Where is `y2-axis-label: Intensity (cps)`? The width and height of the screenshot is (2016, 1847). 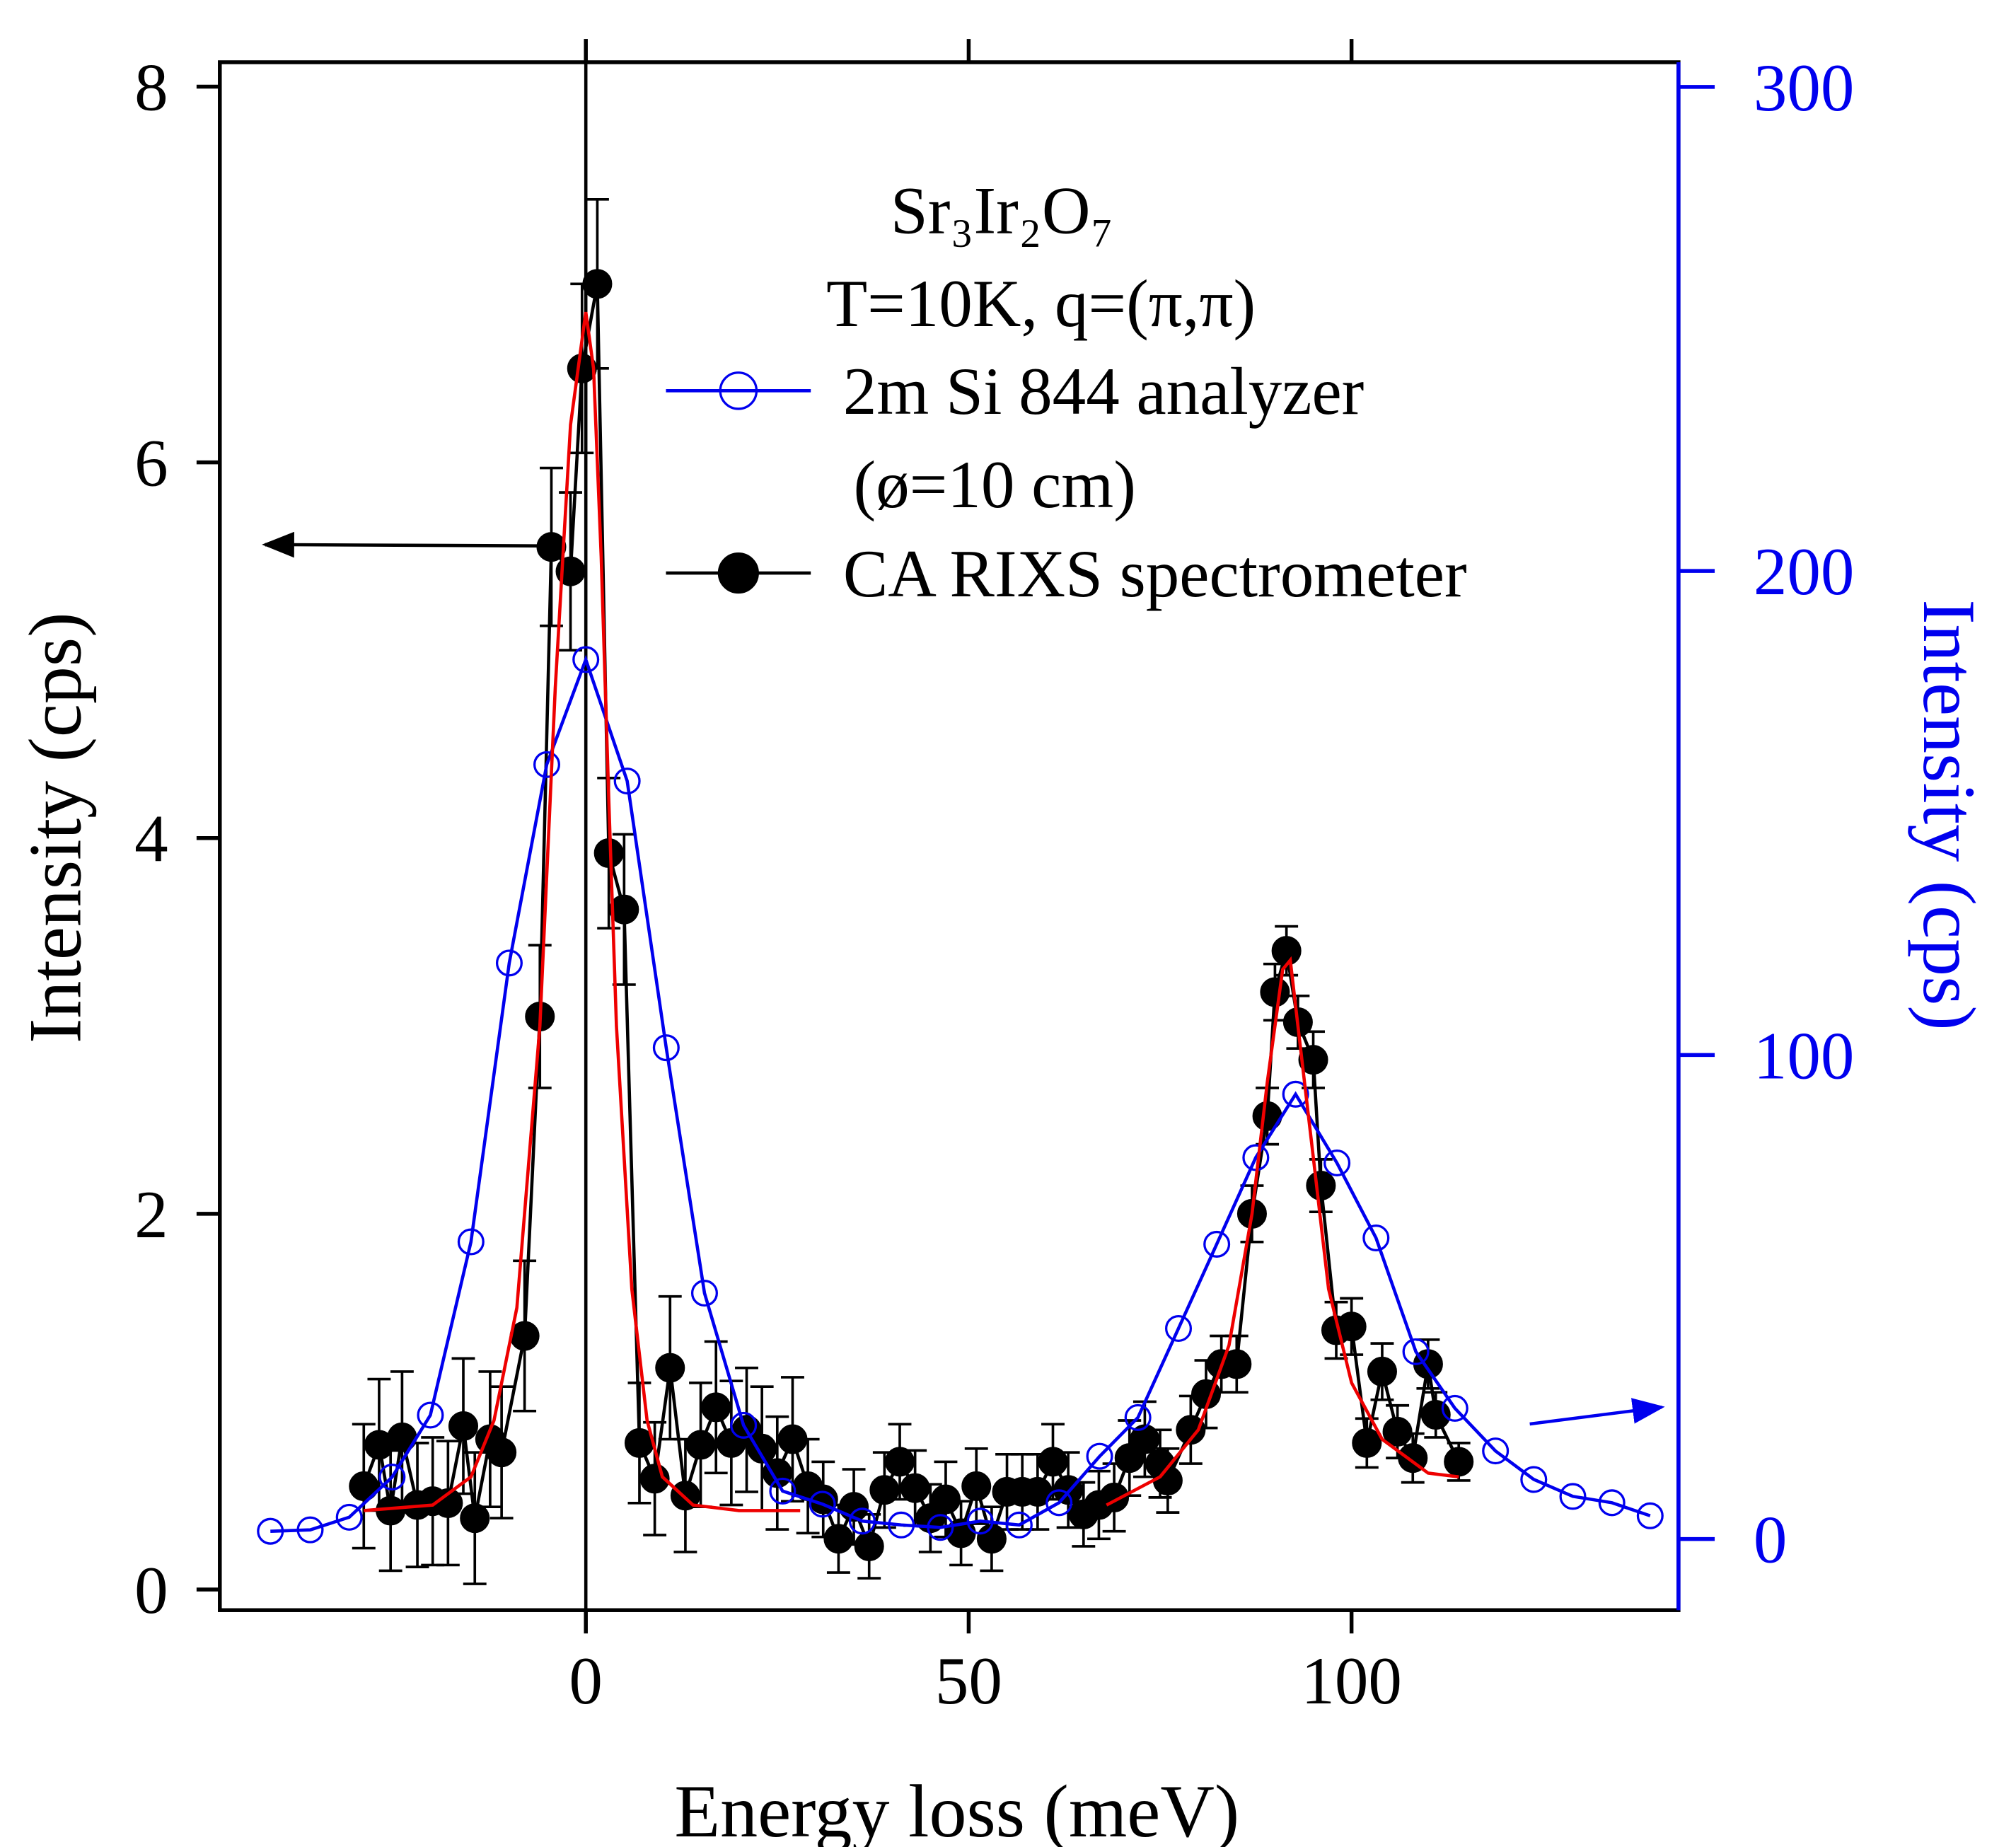 y2-axis-label: Intensity (cps) is located at coordinates (1949, 814).